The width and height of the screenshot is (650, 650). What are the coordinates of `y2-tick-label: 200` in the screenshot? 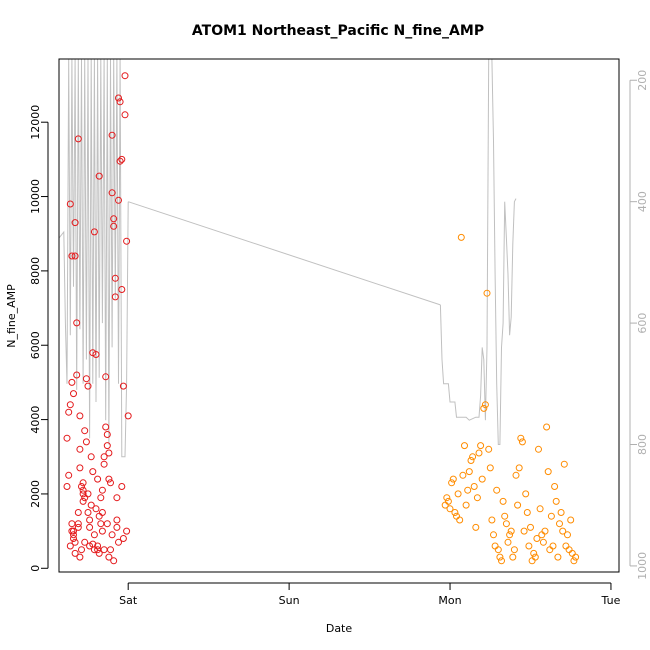 It's located at (642, 80).